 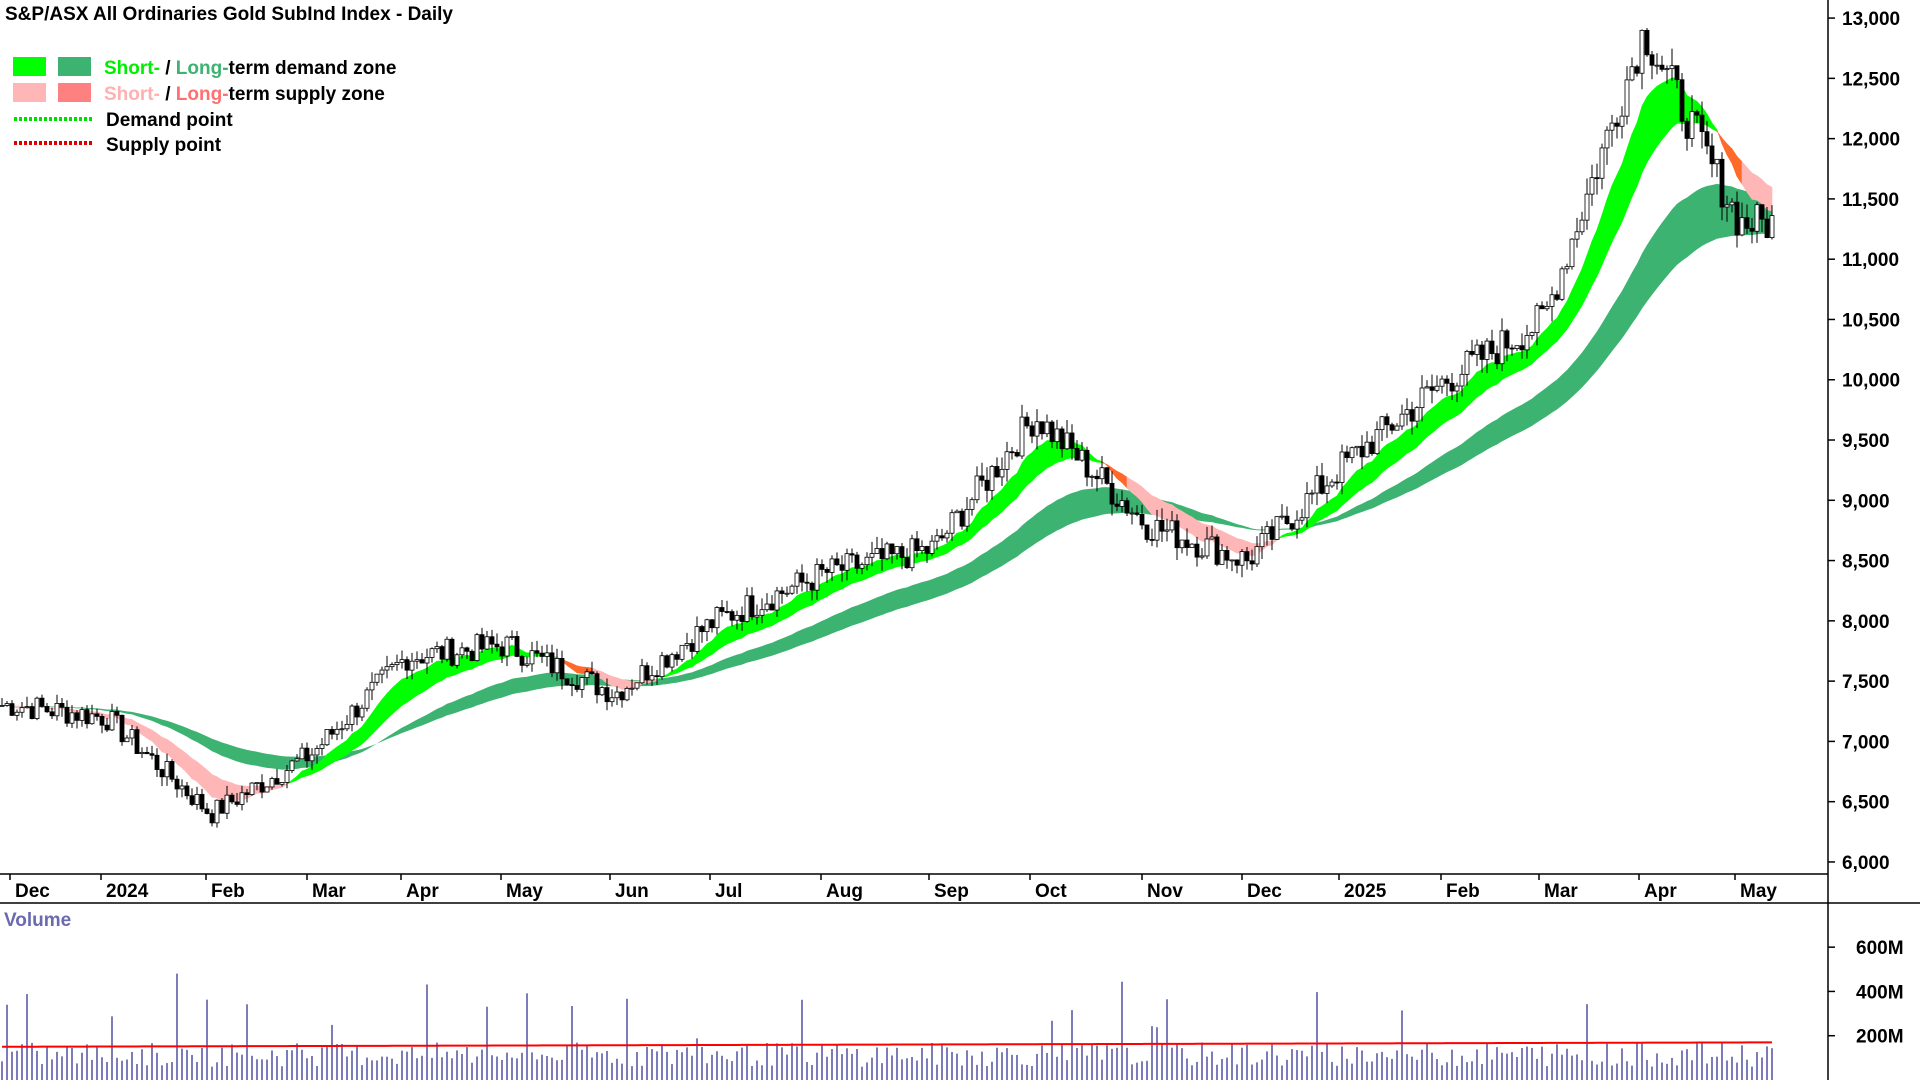 I want to click on y-tick-label: 11,500, so click(x=1870, y=200).